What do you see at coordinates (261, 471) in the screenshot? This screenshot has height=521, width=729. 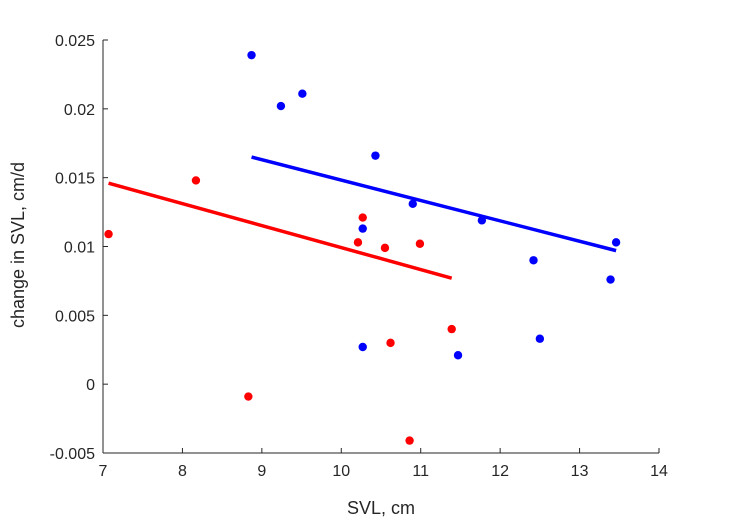 I see `x-tick-label: 9` at bounding box center [261, 471].